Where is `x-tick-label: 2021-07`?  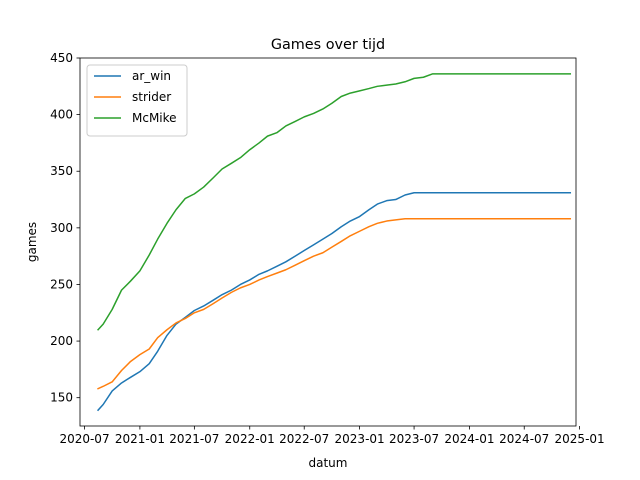
x-tick-label: 2021-07 is located at coordinates (194, 439).